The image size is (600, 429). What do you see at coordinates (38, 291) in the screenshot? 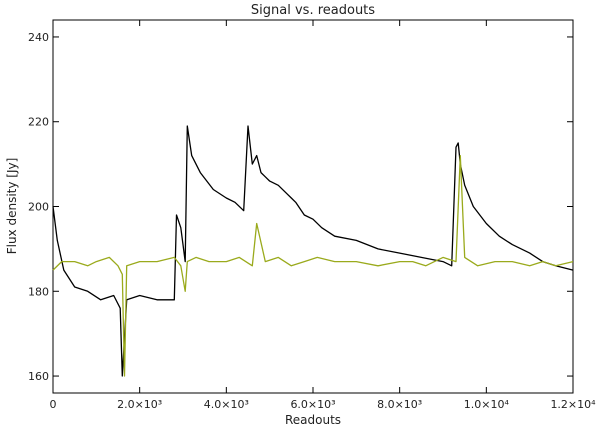
I see `y-tick-label: 180` at bounding box center [38, 291].